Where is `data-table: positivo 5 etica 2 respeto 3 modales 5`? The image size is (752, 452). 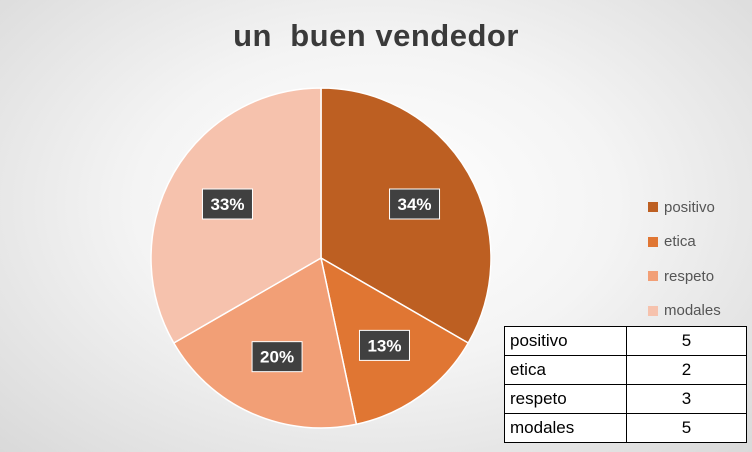 data-table: positivo 5 etica 2 respeto 3 modales 5 is located at coordinates (625, 384).